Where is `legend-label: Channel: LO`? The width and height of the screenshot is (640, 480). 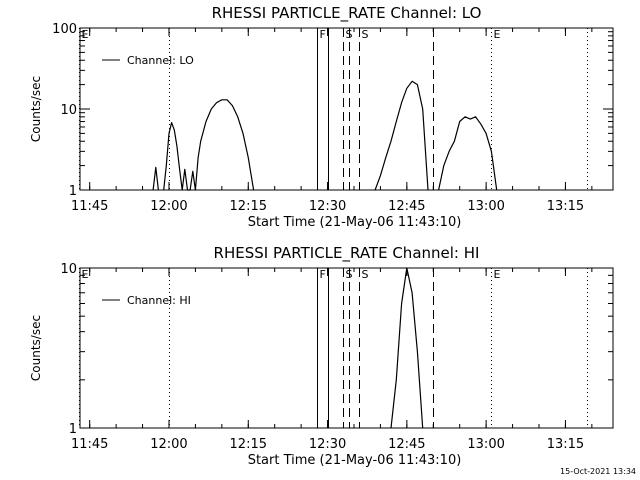 legend-label: Channel: LO is located at coordinates (160, 60).